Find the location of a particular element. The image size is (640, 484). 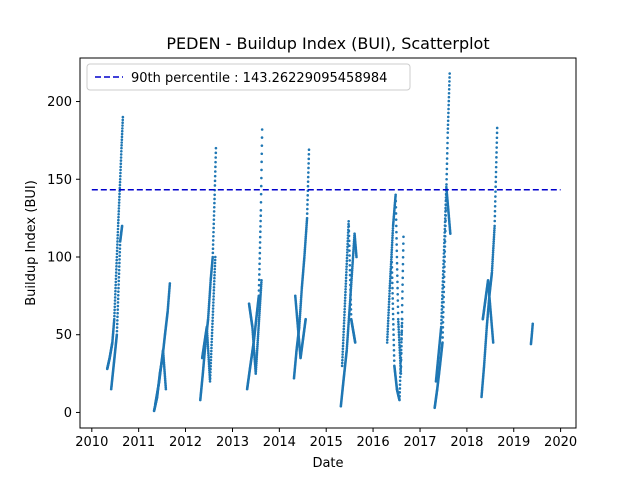

x-tick-label: 2018 is located at coordinates (466, 442).